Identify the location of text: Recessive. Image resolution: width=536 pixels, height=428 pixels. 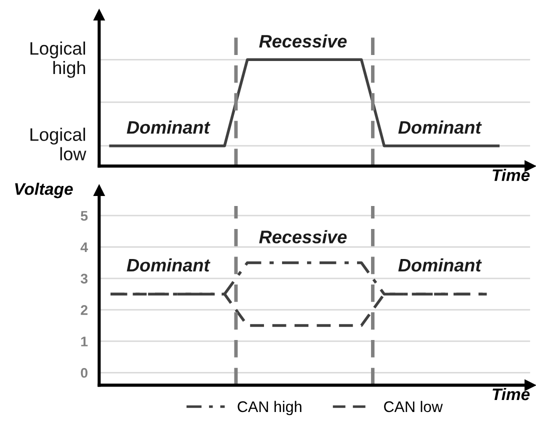
(303, 41).